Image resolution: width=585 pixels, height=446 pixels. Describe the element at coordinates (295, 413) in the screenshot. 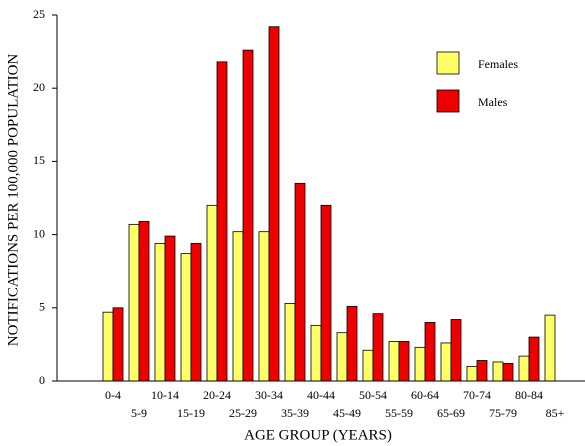

I see `x-tick-label: 35-39` at that location.